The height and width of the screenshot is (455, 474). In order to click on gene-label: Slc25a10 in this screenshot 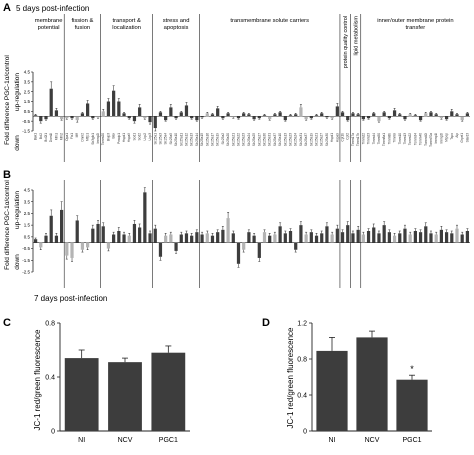, I will do `click(280, 140)`.